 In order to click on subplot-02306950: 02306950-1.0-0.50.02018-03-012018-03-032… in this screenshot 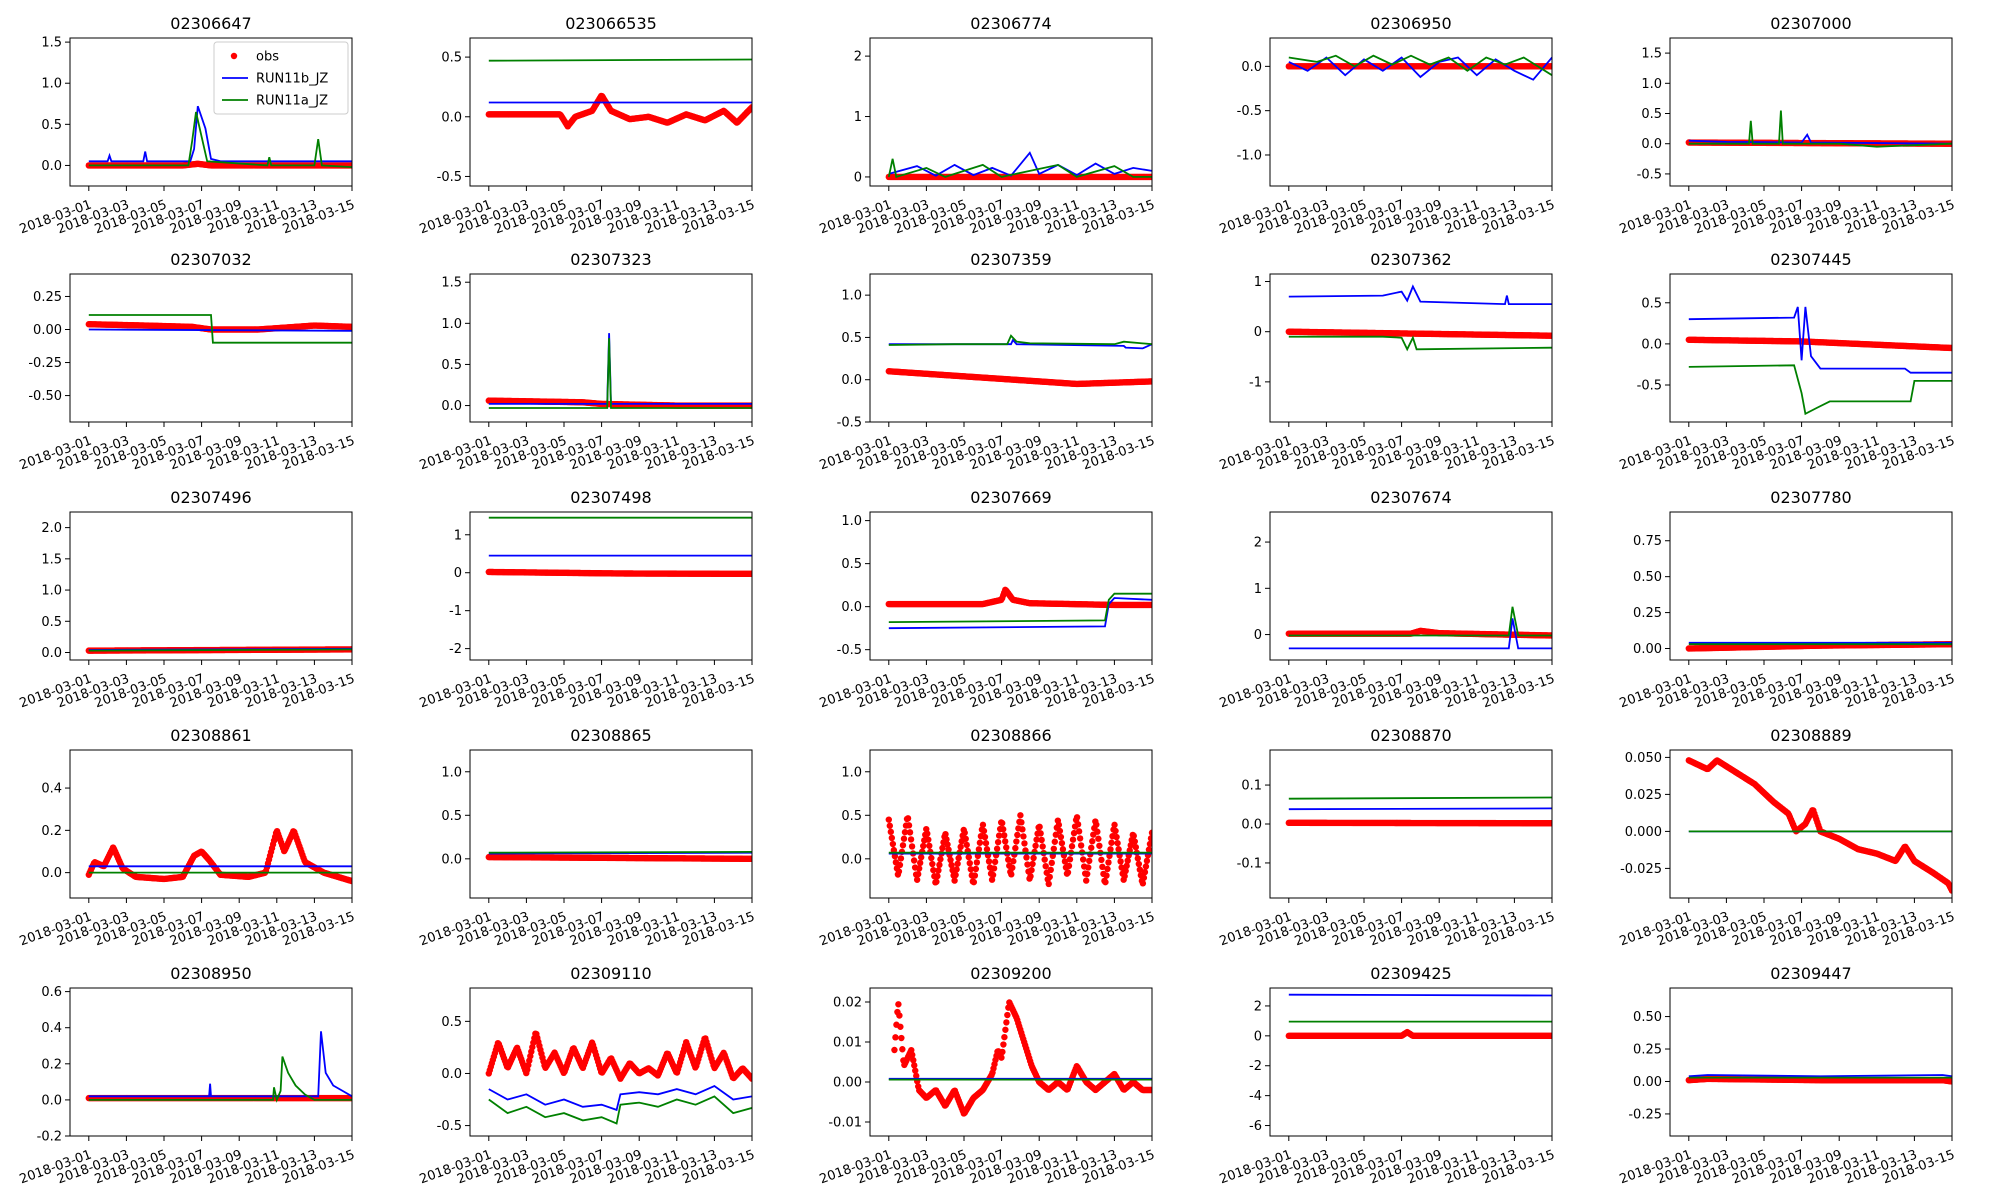, I will do `click(1387, 125)`.